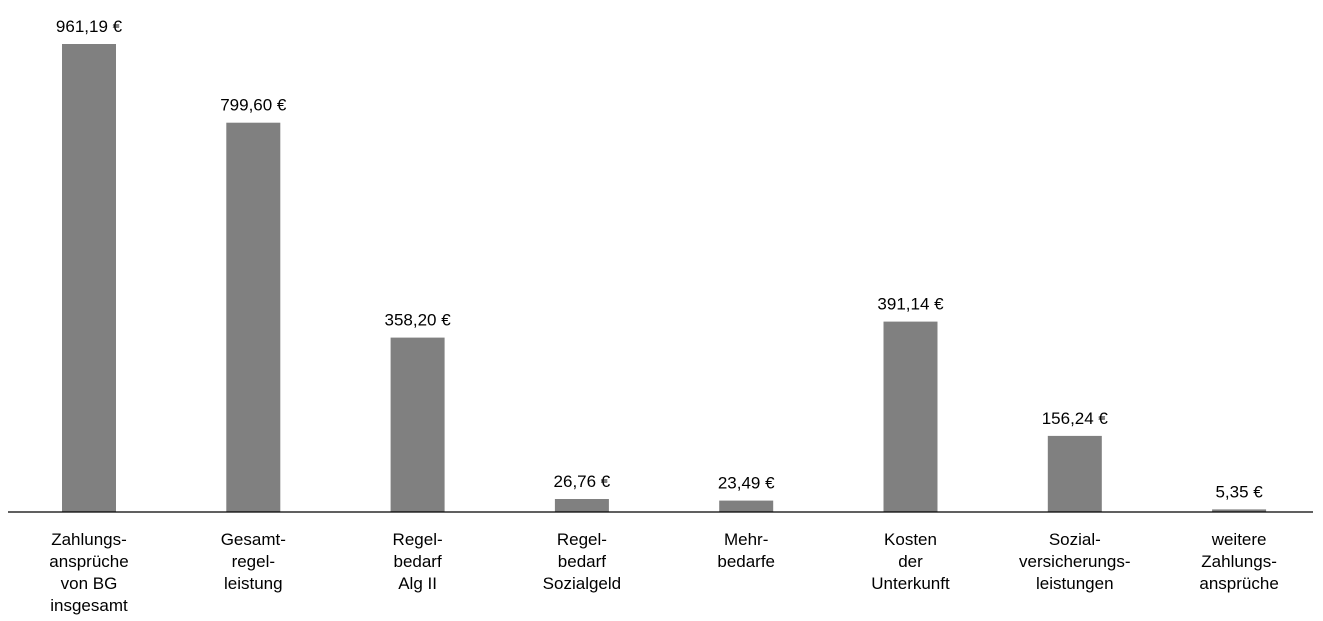 The image size is (1323, 621). I want to click on value-label-0: 961,19 €, so click(89, 26).